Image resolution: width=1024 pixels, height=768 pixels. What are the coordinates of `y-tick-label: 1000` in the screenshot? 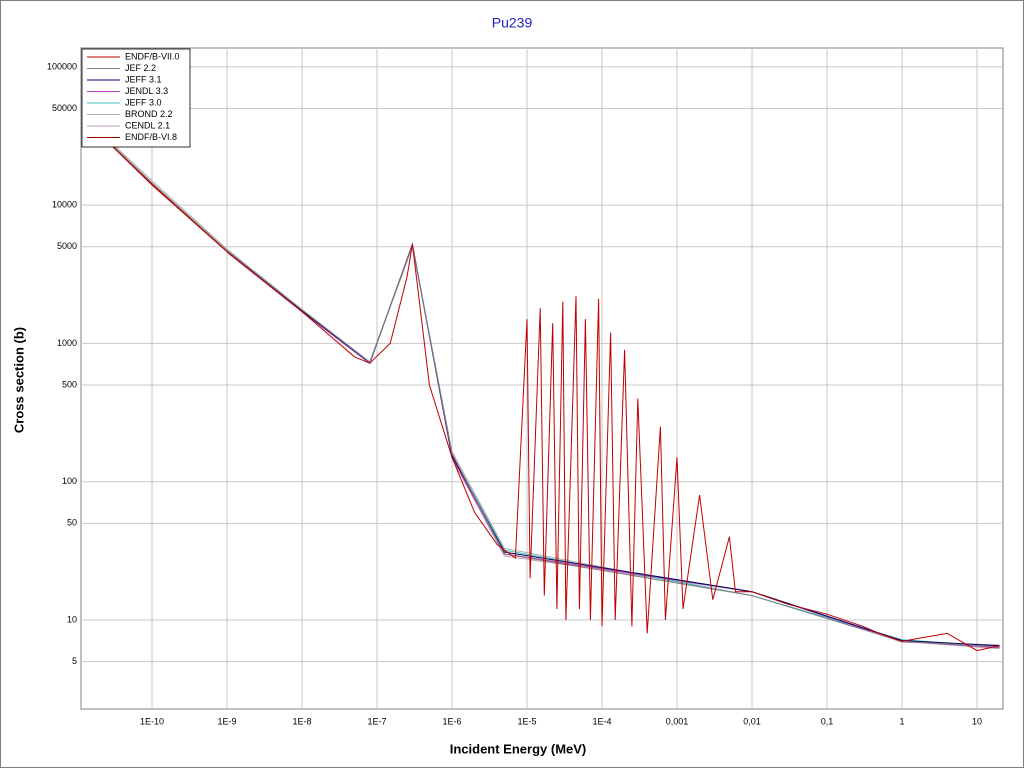 It's located at (67, 343).